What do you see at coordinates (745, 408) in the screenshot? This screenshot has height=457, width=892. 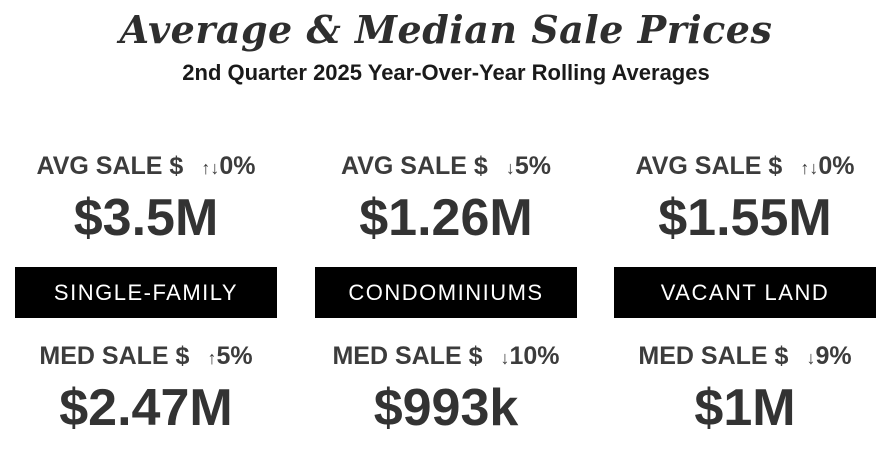 I see `med-sale-value: $1M` at bounding box center [745, 408].